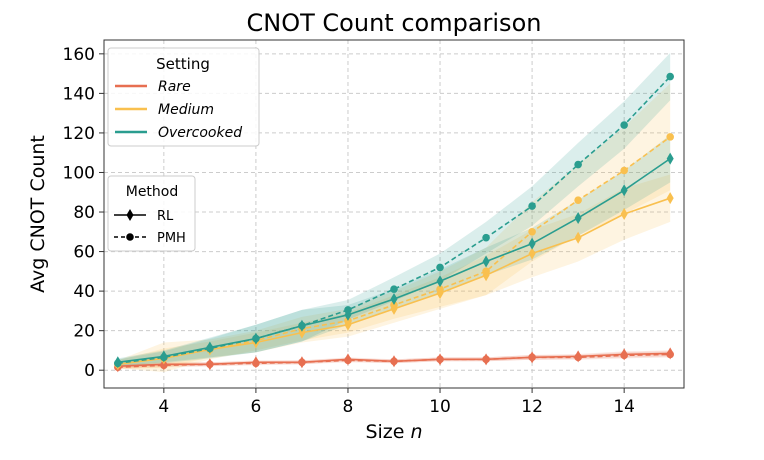 The image size is (764, 460). I want to click on legend-title: Setting, so click(183, 64).